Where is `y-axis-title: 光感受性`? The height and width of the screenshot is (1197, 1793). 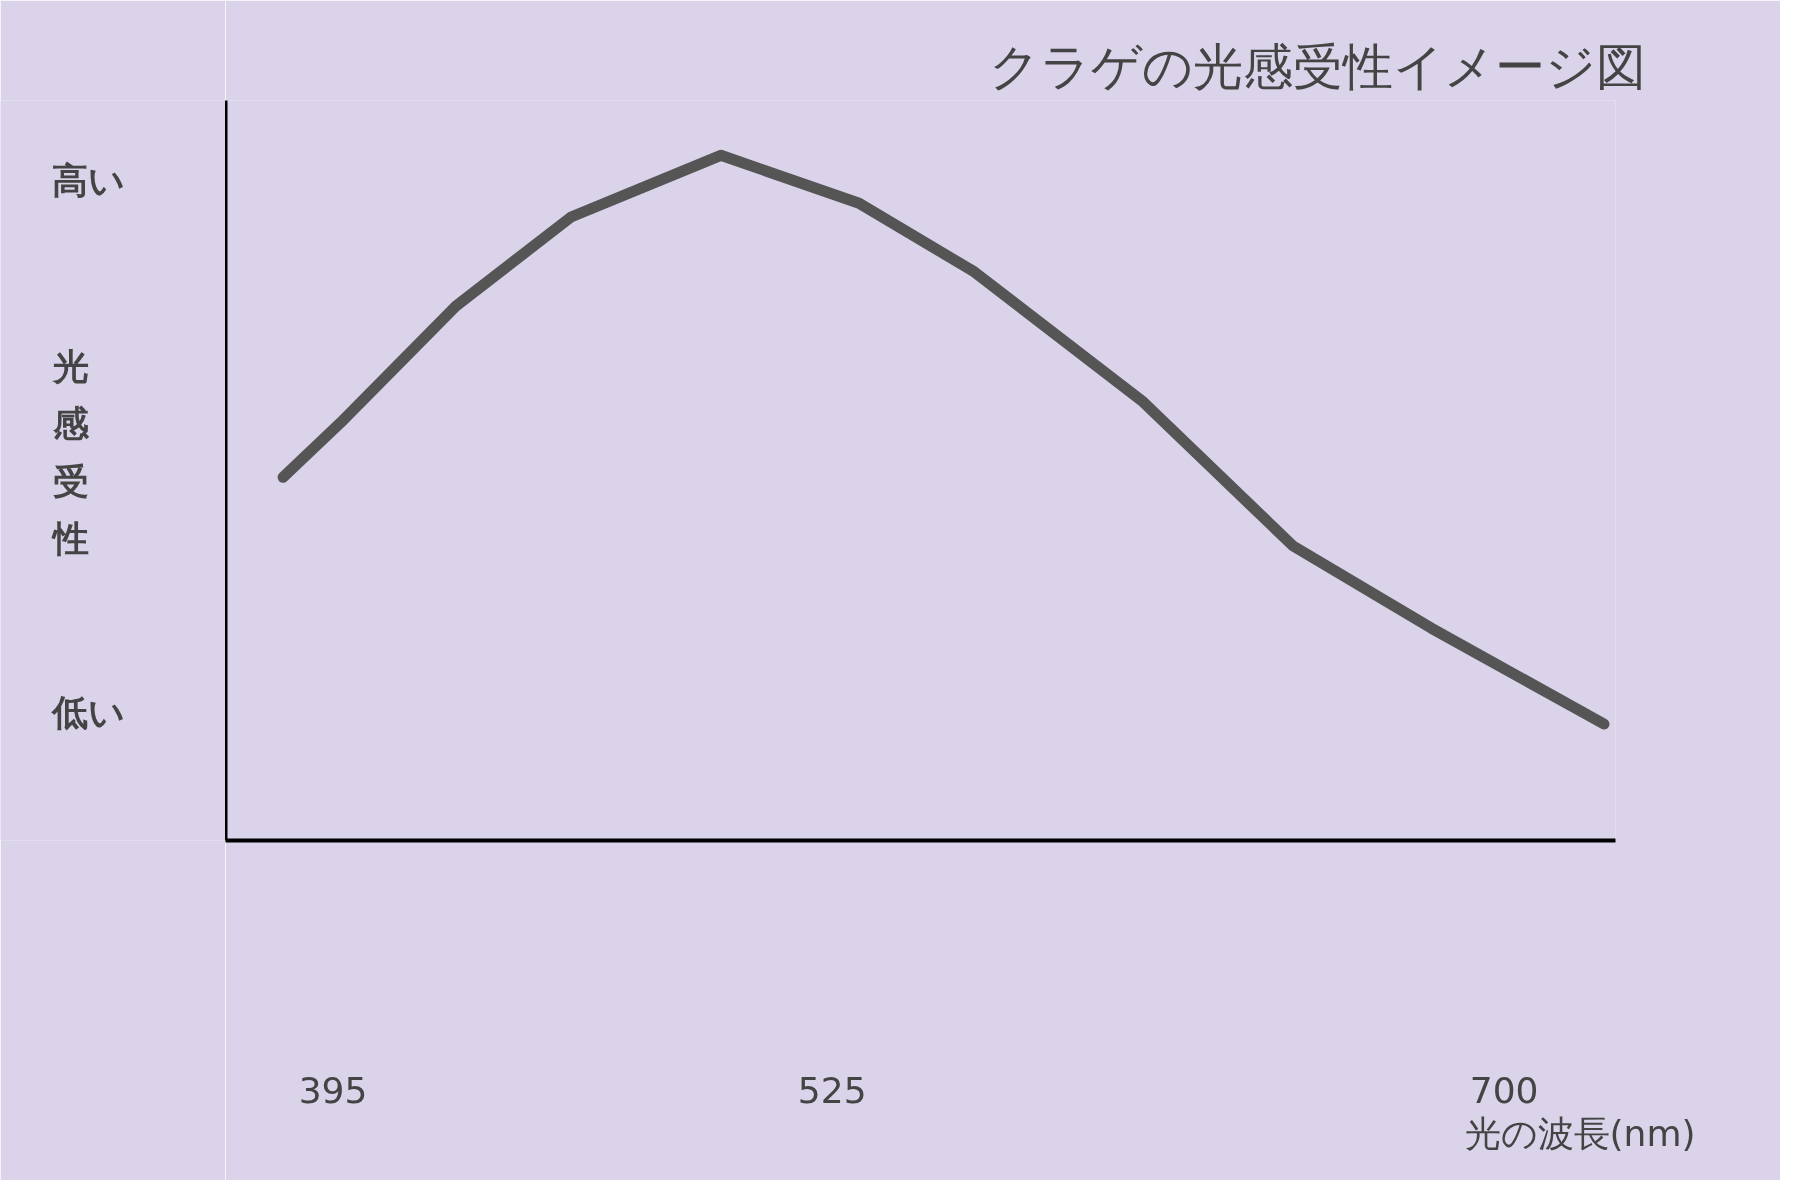
y-axis-title: 光感受性 is located at coordinates (70, 452).